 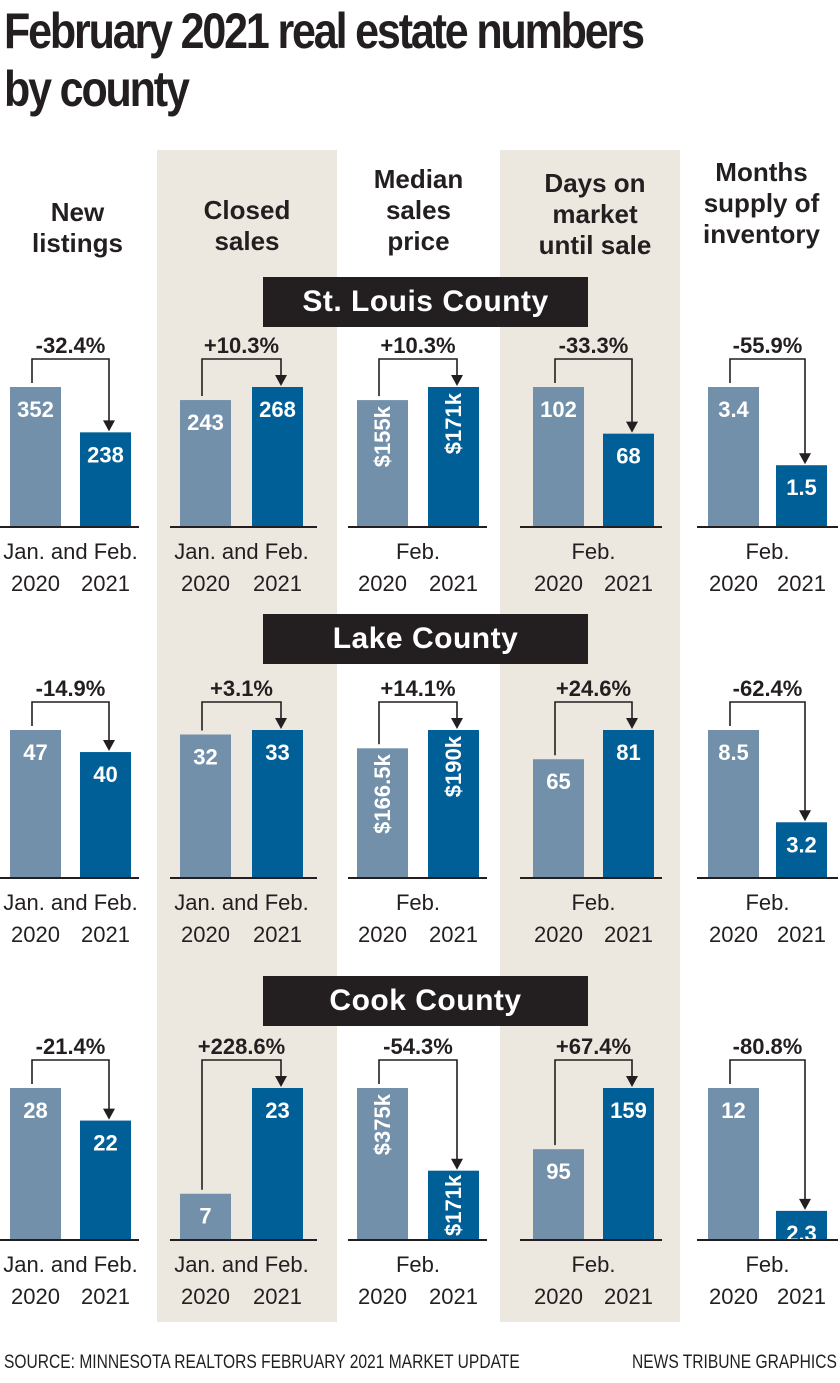 What do you see at coordinates (77, 243) in the screenshot?
I see `header-line: listings` at bounding box center [77, 243].